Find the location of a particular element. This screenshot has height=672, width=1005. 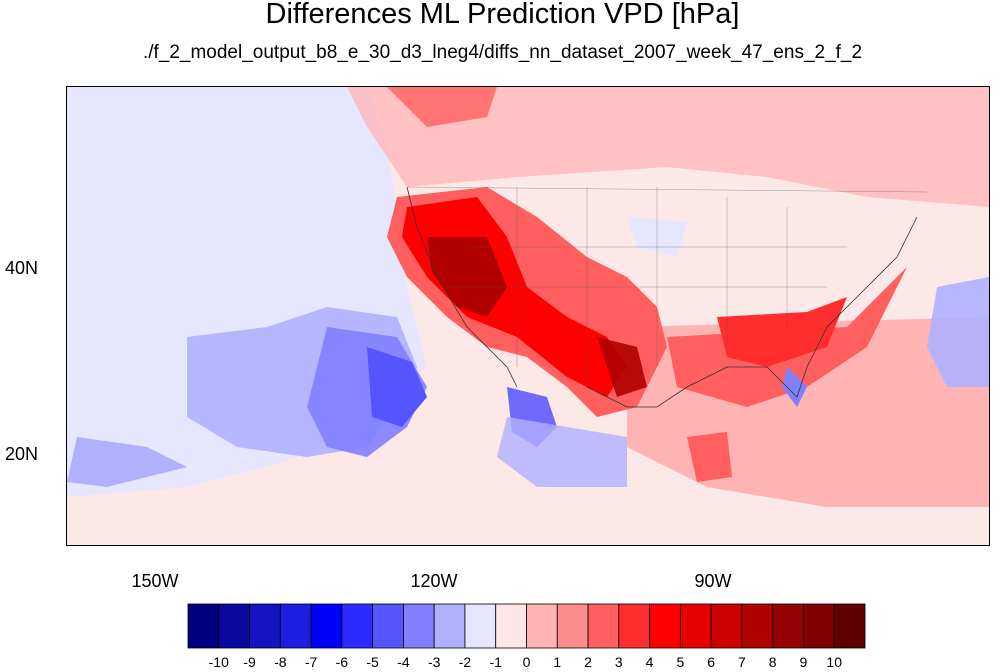

lon-label-120w: 120W is located at coordinates (434, 581).